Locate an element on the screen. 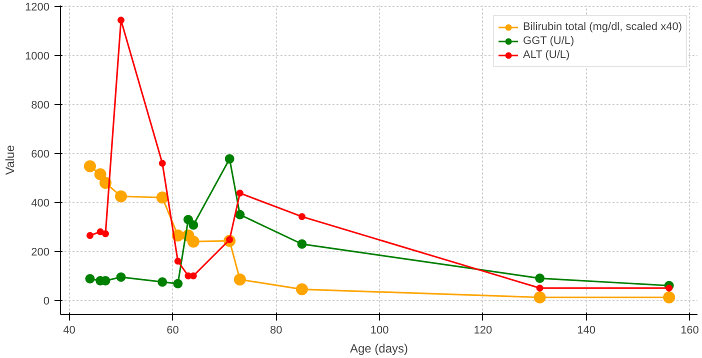 The image size is (702, 358). legend-label: ALT (U/L) is located at coordinates (546, 55).